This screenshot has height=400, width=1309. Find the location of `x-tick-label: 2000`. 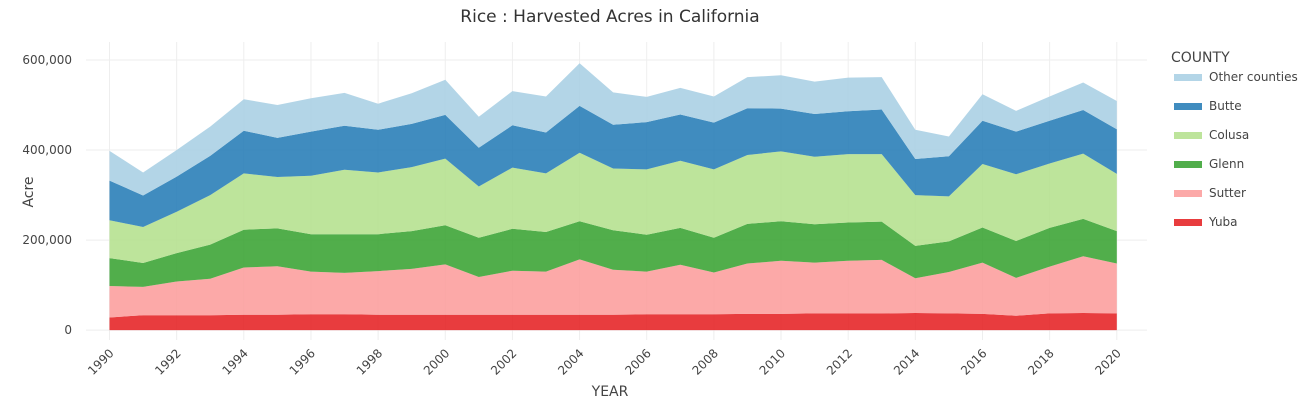

x-tick-label: 2000 is located at coordinates (436, 361).